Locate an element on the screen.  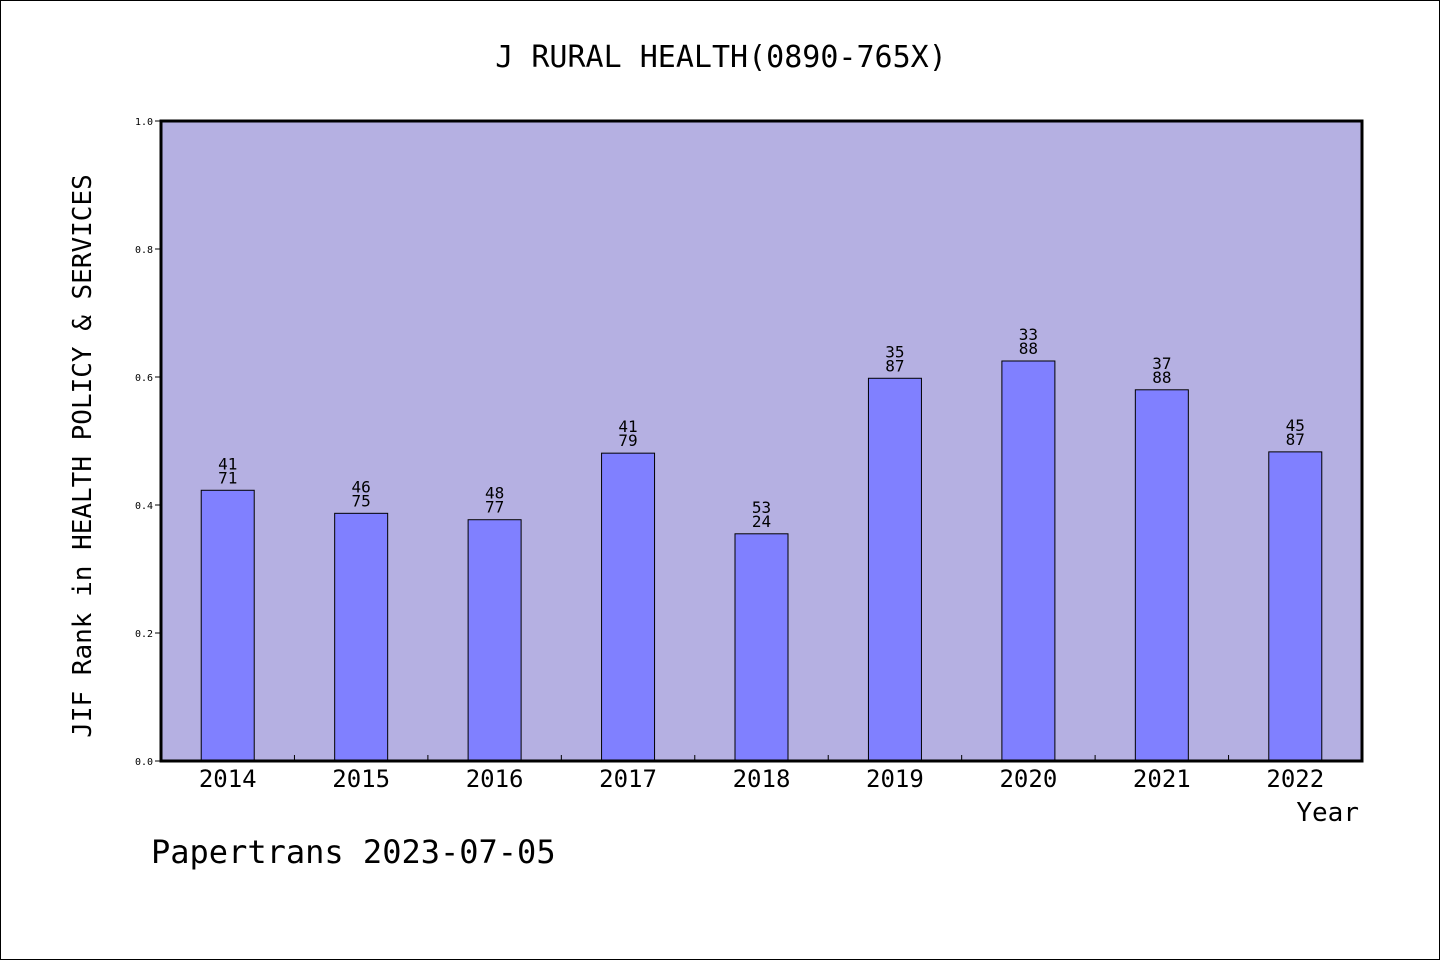
bar-2014 is located at coordinates (227, 625).